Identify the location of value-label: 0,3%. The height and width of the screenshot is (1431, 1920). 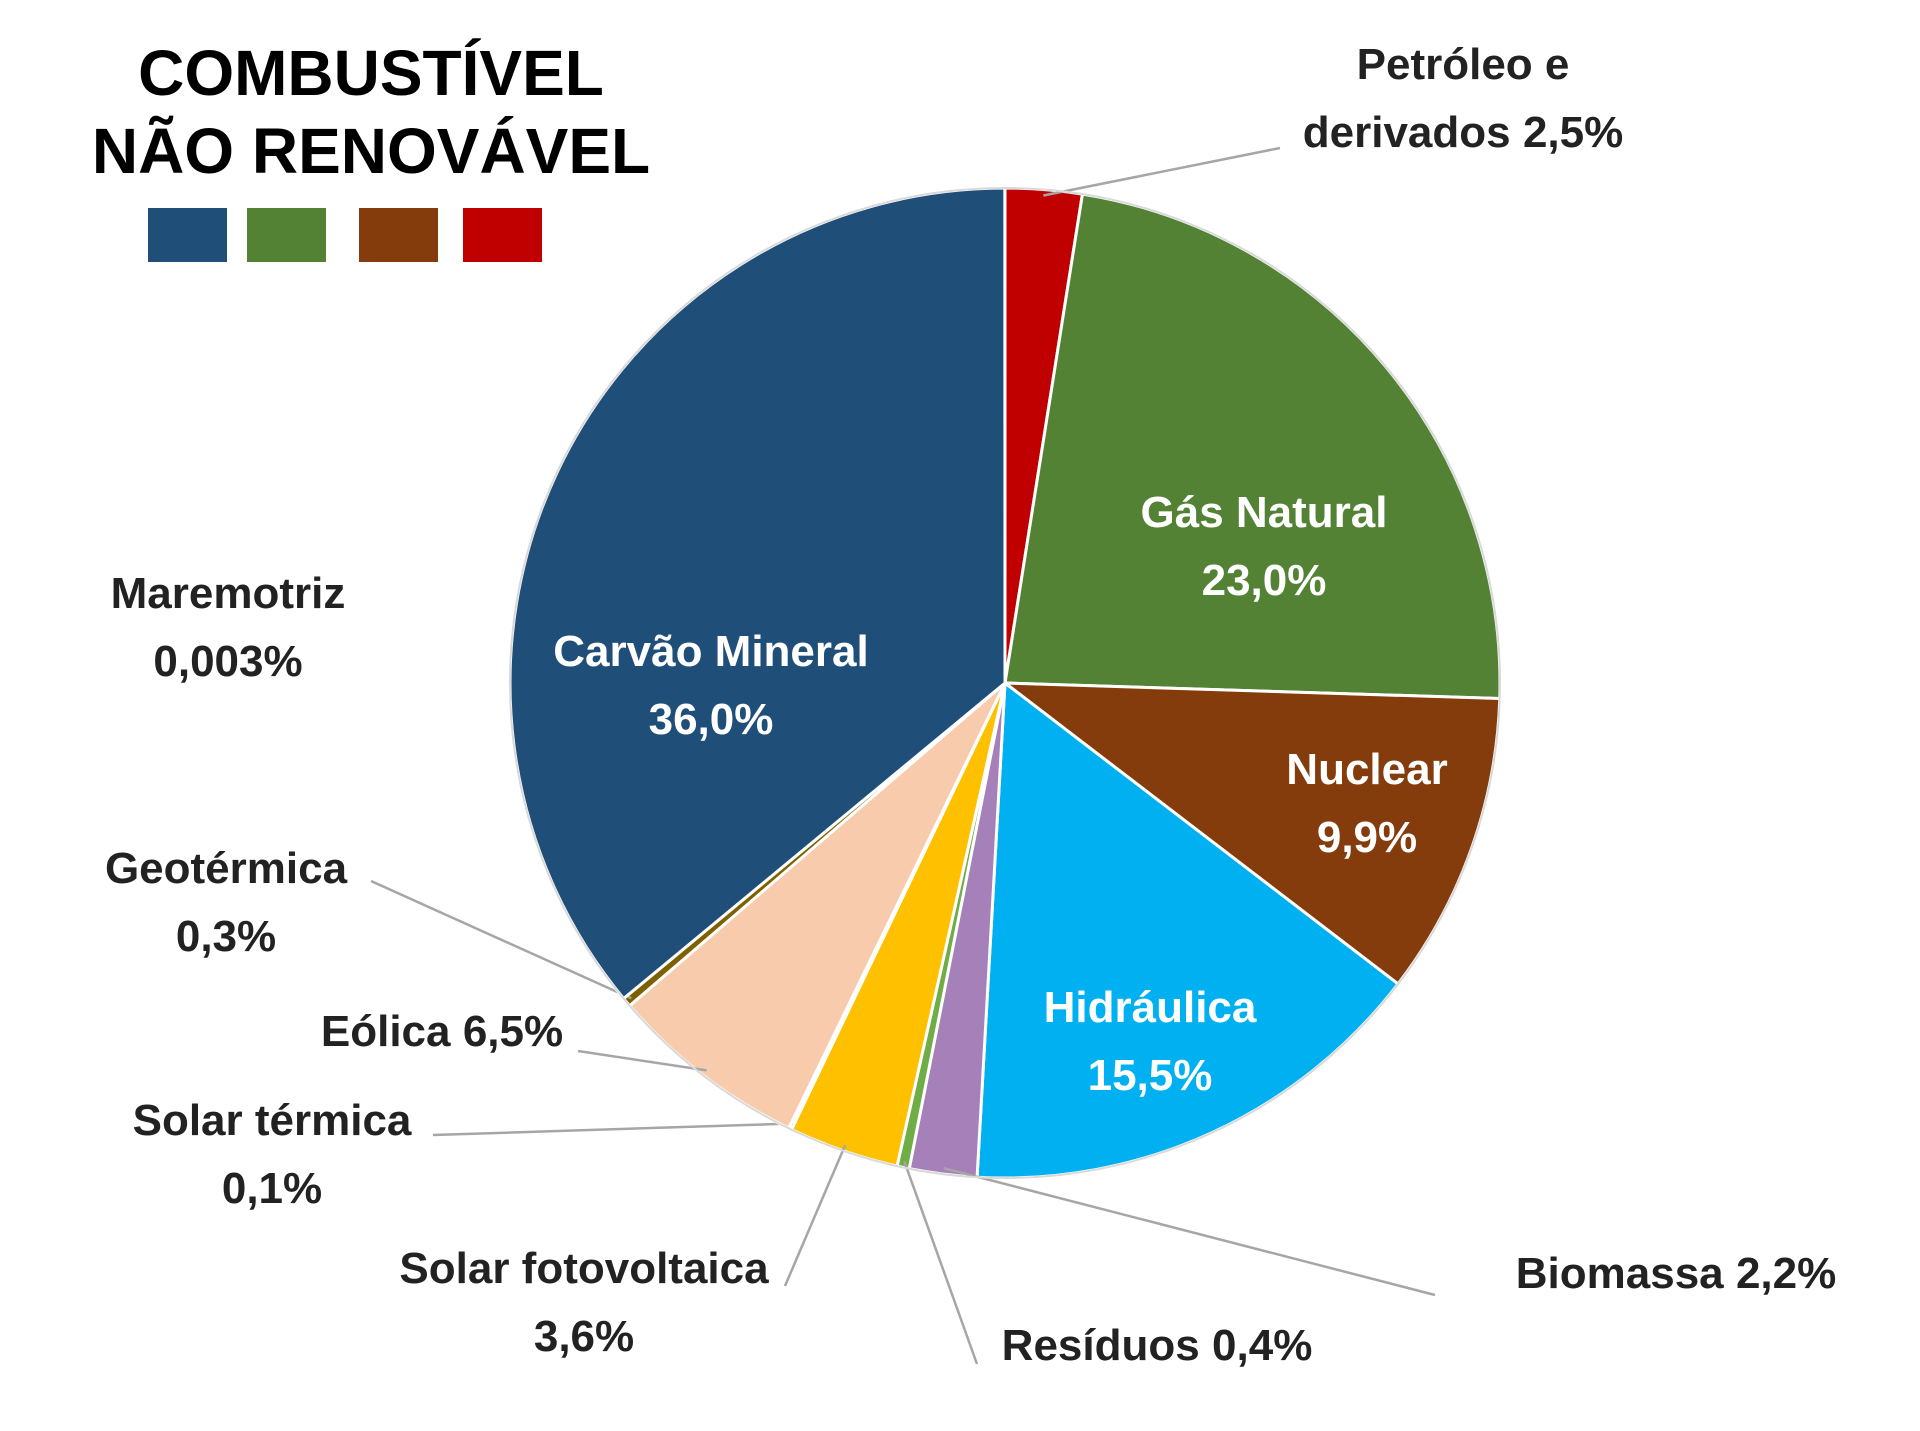
(226, 936).